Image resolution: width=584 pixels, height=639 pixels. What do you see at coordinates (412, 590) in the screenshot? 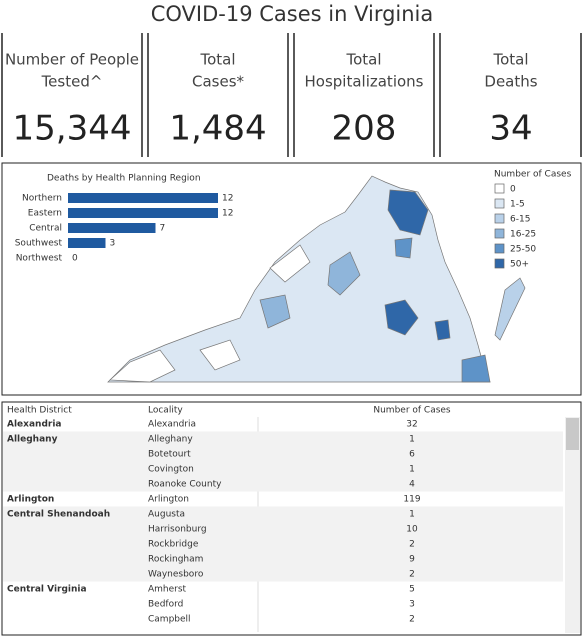
I see `cases: 5` at bounding box center [412, 590].